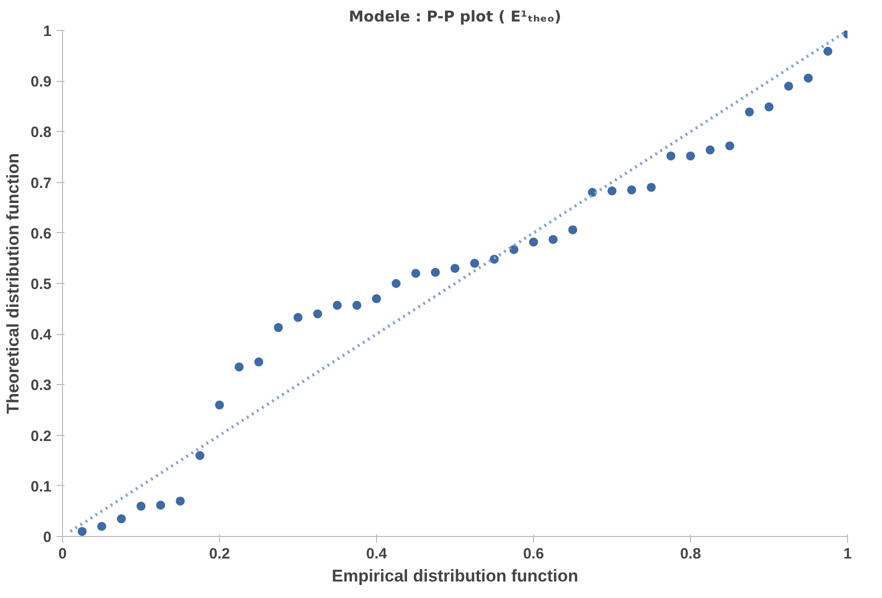 The width and height of the screenshot is (882, 598). Describe the element at coordinates (847, 554) in the screenshot. I see `x-tick-label: 1` at that location.